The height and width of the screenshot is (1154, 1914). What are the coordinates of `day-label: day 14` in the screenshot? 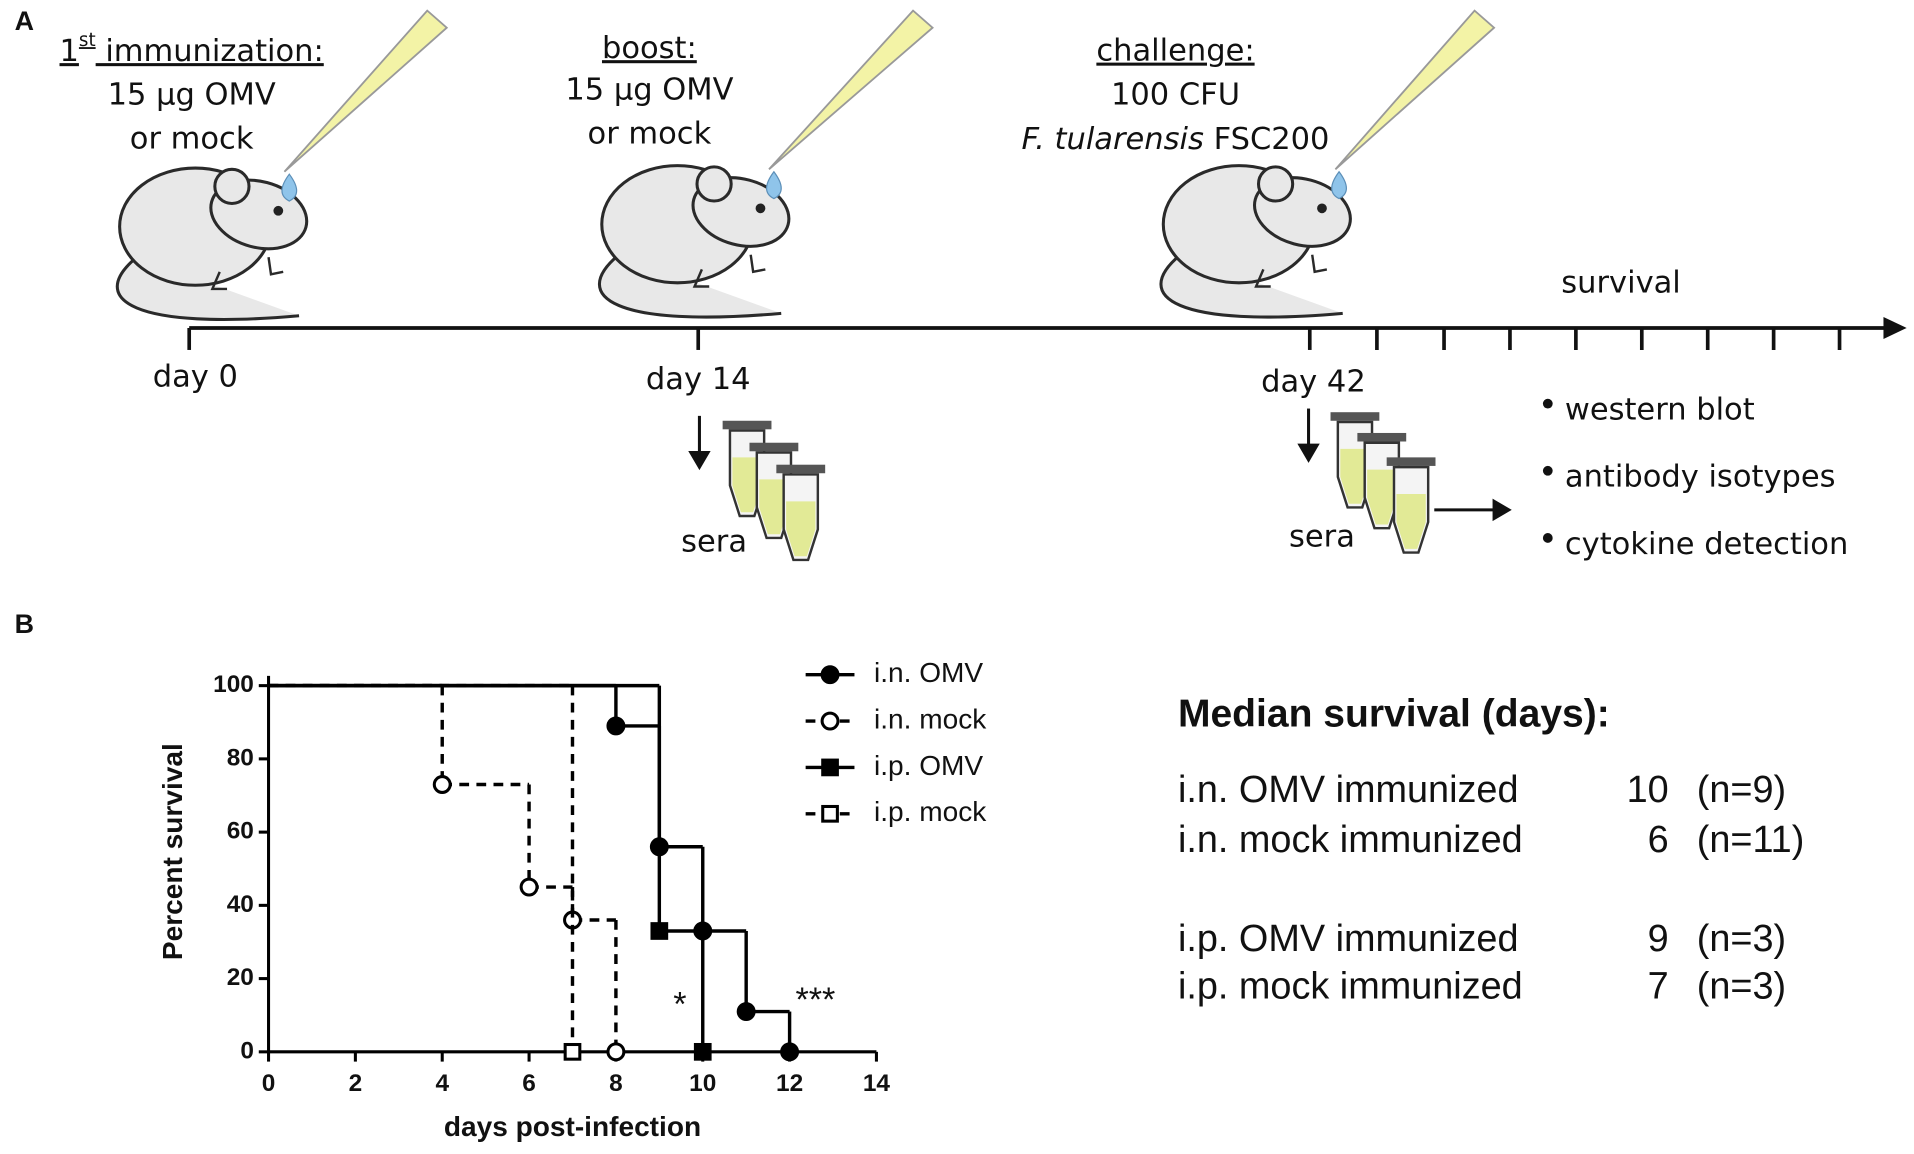 It's located at (698, 379).